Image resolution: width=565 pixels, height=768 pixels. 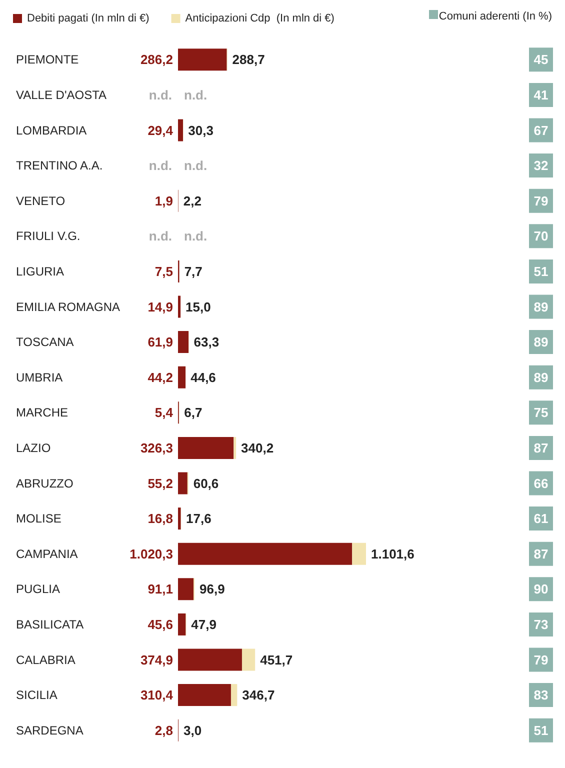 I want to click on total-label: 63,3, so click(x=207, y=342).